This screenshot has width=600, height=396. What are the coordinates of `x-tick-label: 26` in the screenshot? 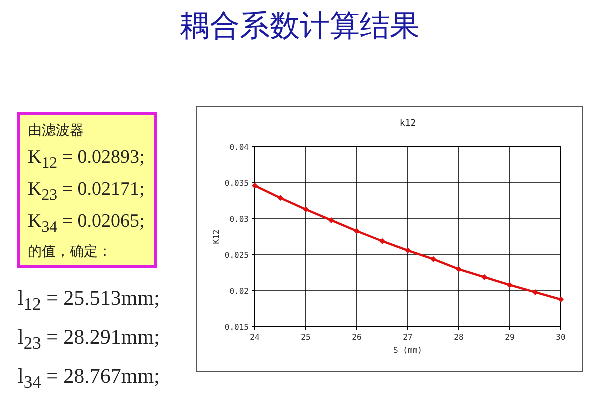 It's located at (357, 337).